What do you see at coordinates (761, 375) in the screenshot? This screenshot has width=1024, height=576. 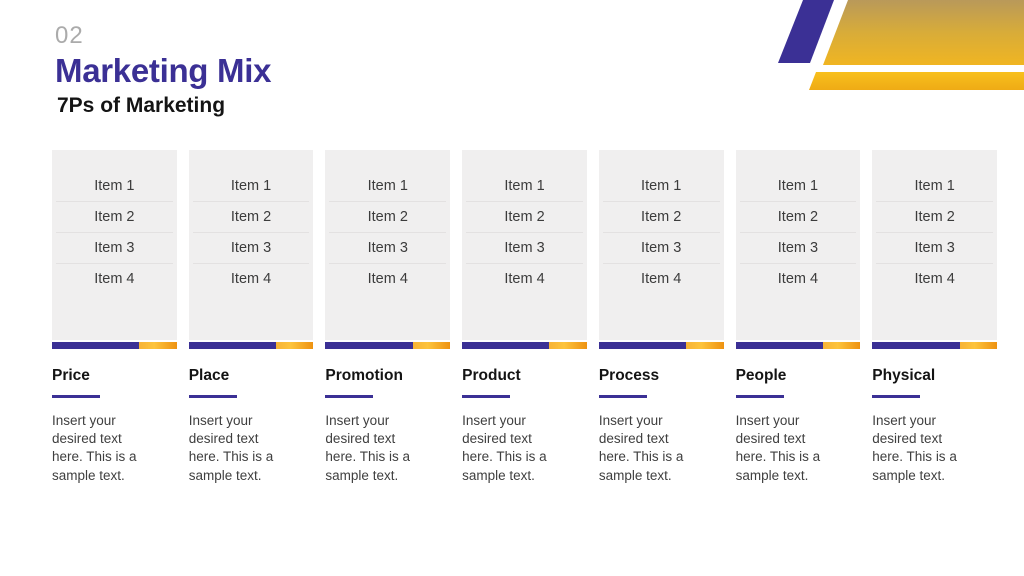 I see `column-title: People` at bounding box center [761, 375].